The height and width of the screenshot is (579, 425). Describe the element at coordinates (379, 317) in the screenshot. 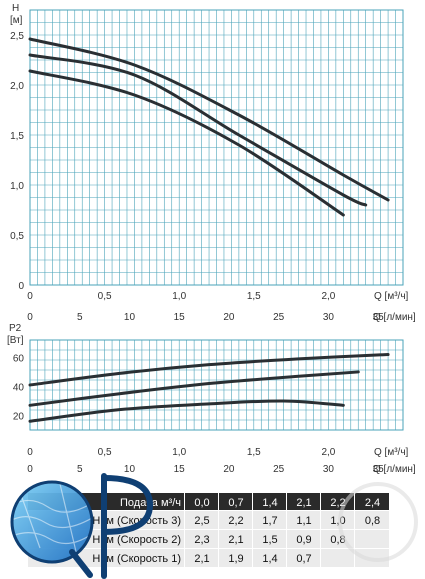

I see `head-chart-x-secondary-tick-label: 35` at that location.